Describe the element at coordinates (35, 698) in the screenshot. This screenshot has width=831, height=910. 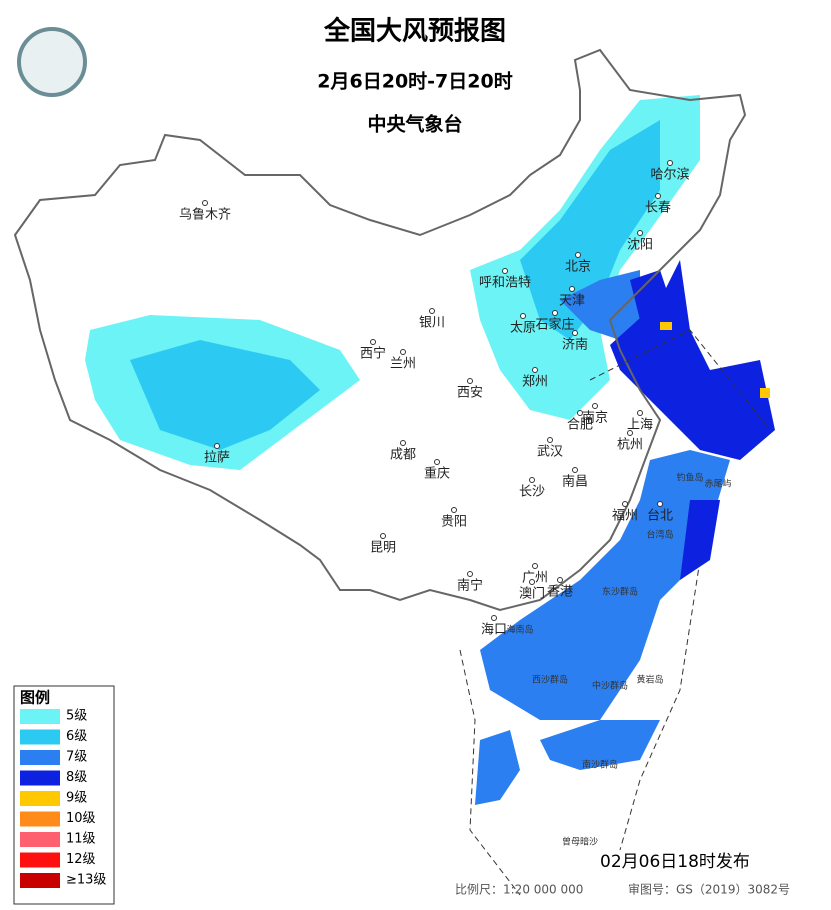
I see `legend-title: 图例` at that location.